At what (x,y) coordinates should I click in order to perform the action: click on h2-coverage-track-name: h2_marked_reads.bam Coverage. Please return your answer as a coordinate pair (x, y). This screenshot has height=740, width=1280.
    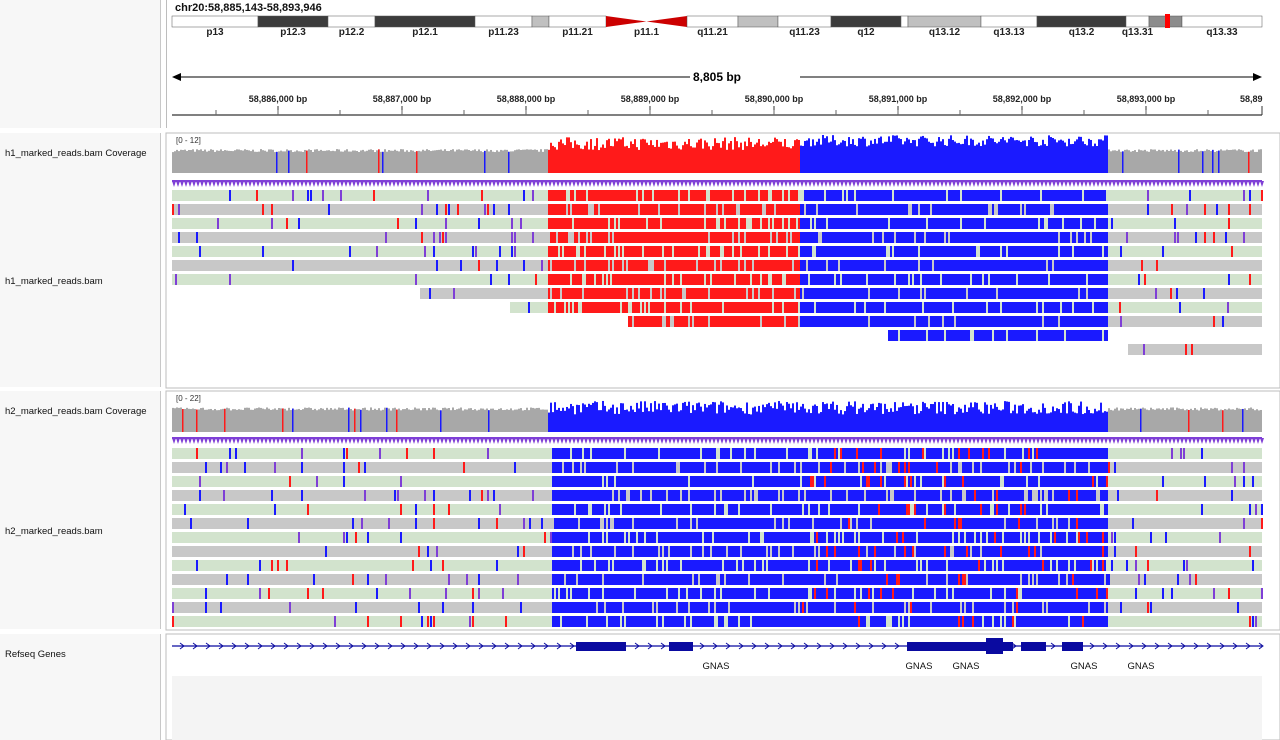
    Looking at the image, I should click on (76, 411).